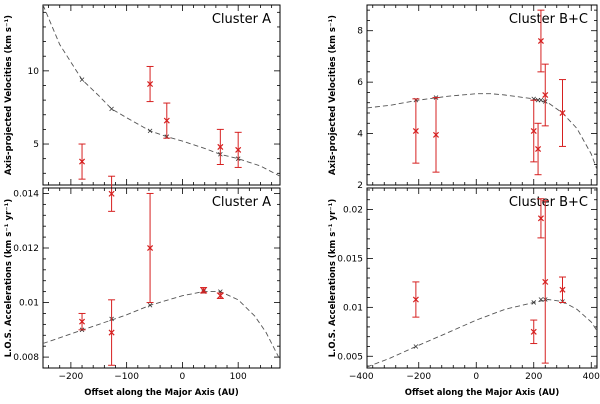 This screenshot has width=600, height=404. Describe the element at coordinates (360, 186) in the screenshot. I see `y-tick-label: 2` at that location.